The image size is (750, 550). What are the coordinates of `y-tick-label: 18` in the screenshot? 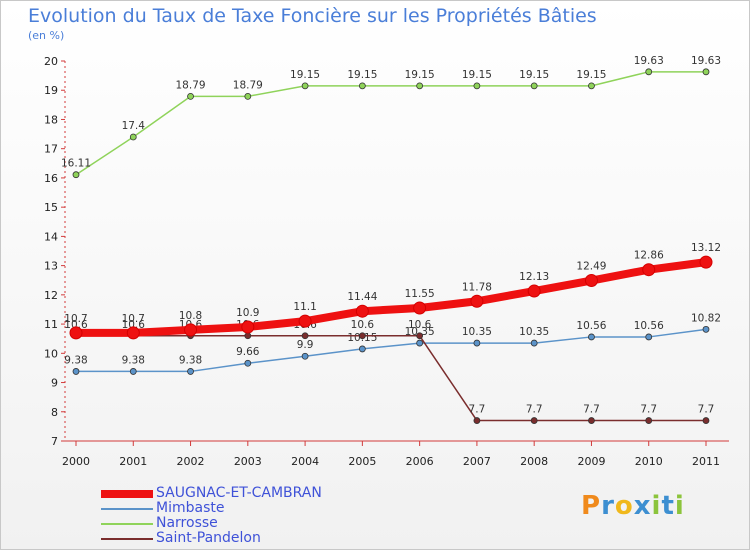 It's located at (51, 119).